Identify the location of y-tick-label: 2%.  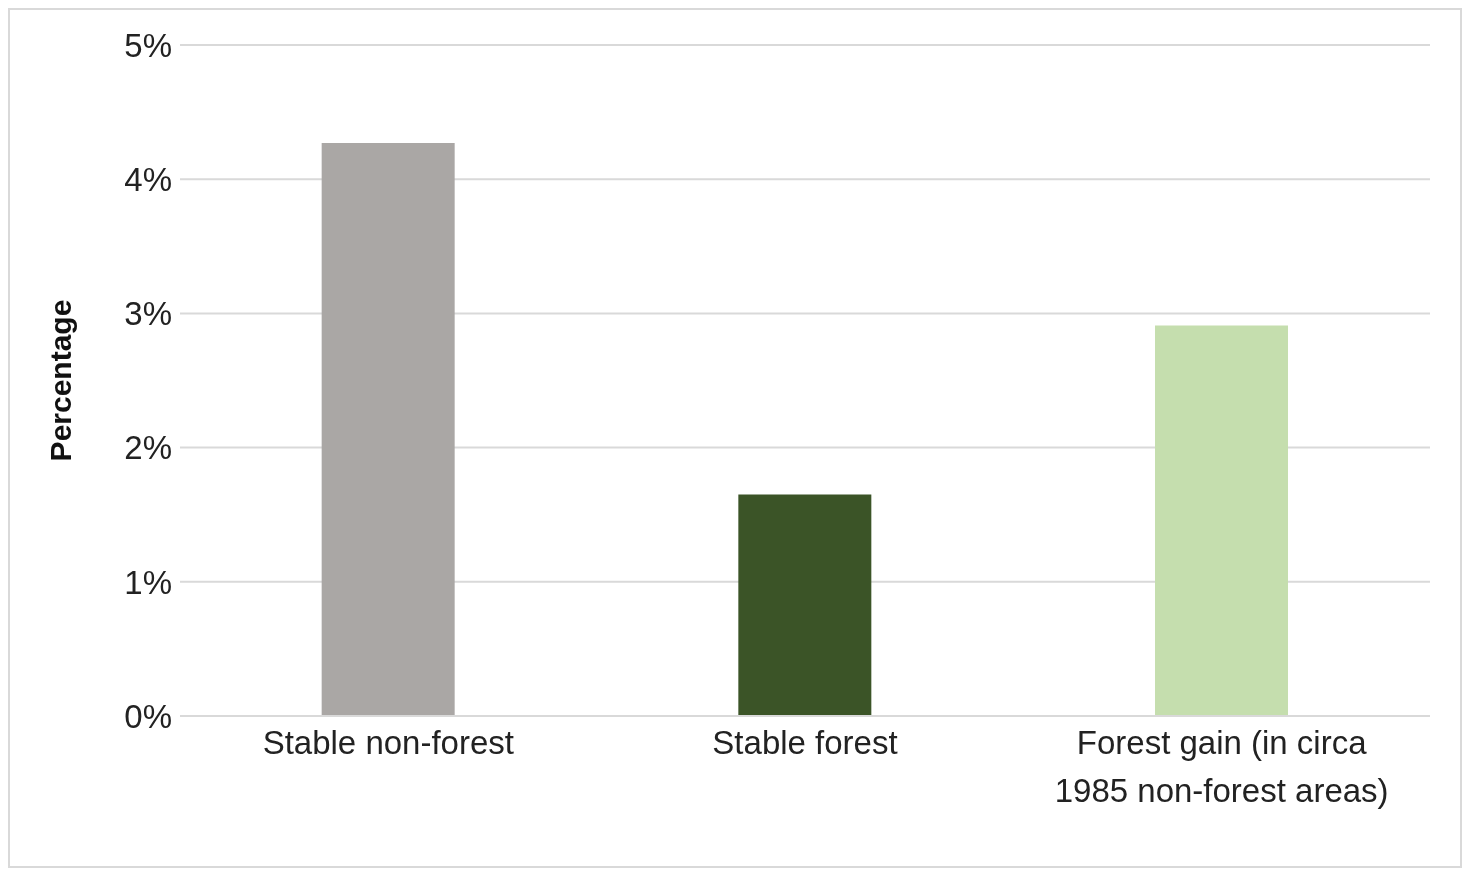
(148, 448).